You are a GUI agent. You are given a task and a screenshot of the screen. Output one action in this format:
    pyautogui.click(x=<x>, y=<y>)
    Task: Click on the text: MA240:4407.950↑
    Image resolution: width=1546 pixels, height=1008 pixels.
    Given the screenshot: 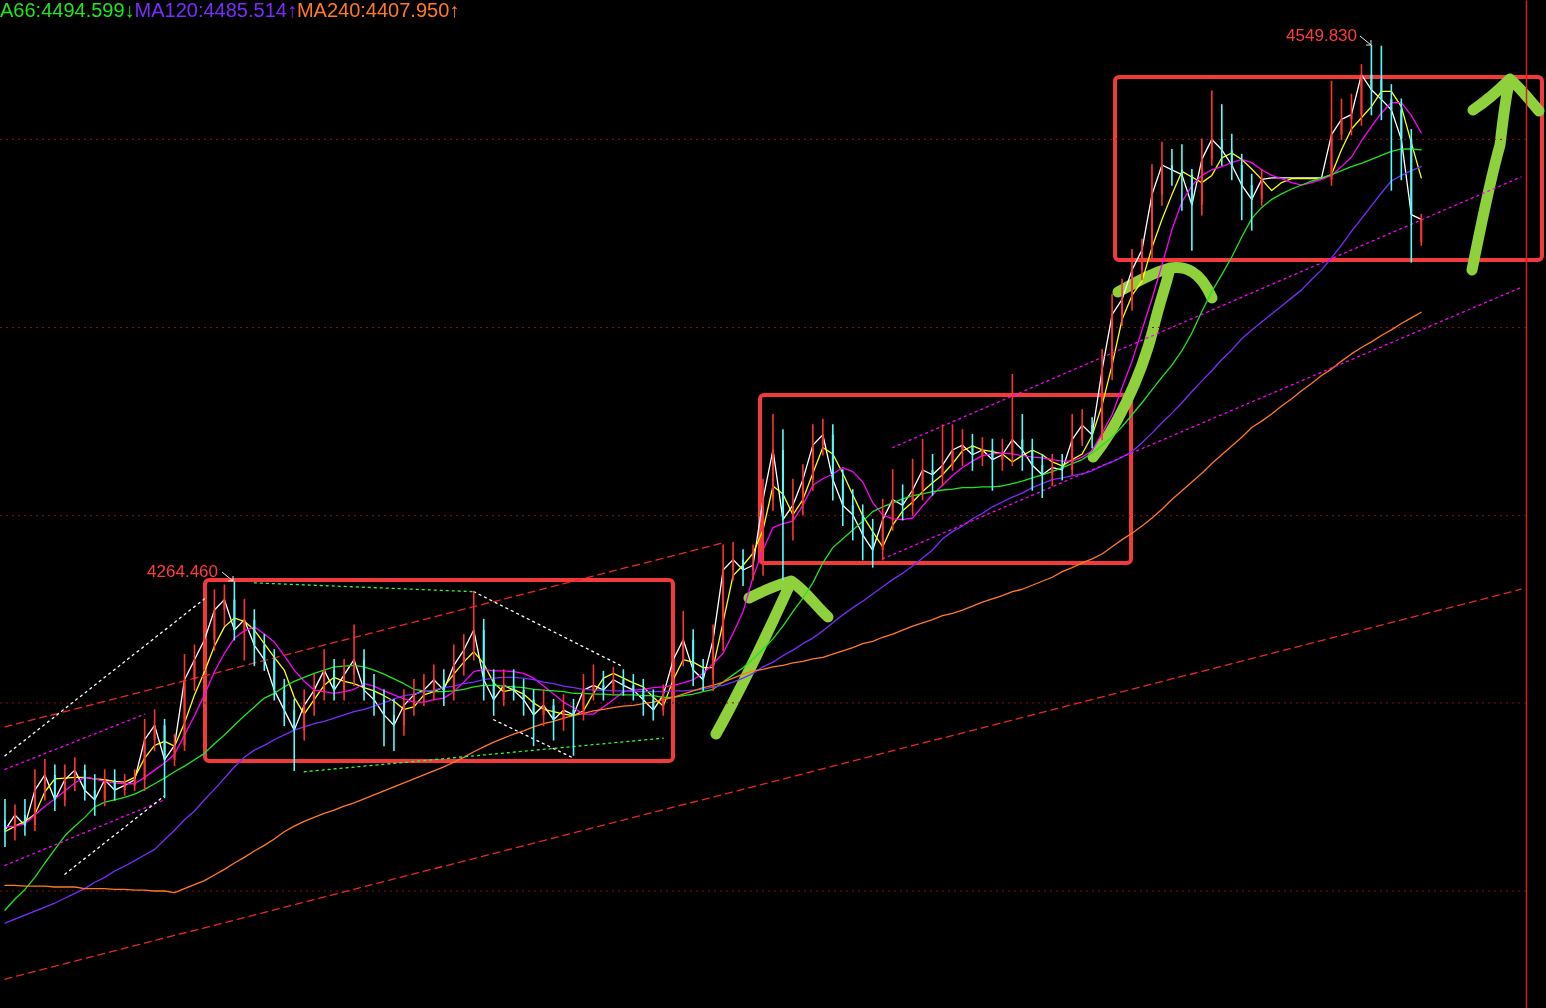 What is the action you would take?
    pyautogui.click(x=378, y=10)
    